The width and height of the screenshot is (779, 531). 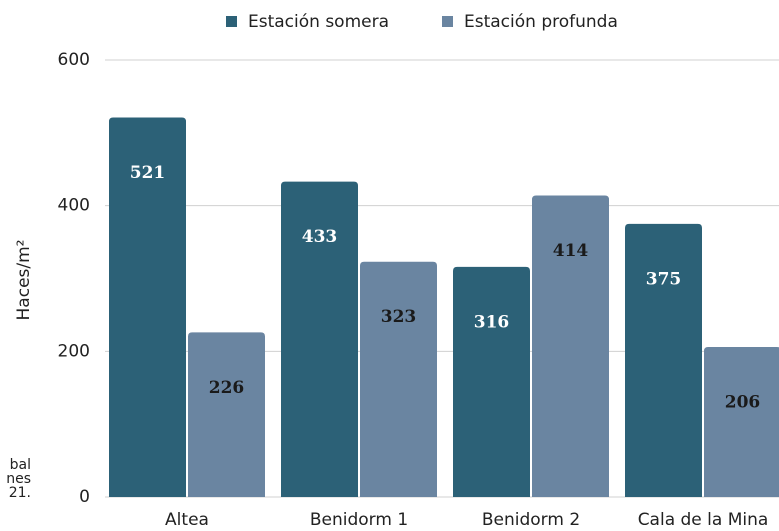 What do you see at coordinates (227, 388) in the screenshot?
I see `data-label: 226` at bounding box center [227, 388].